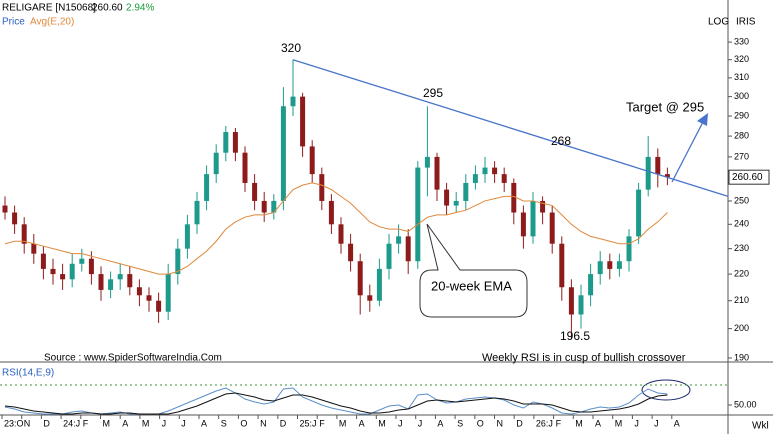 The width and height of the screenshot is (773, 434). Describe the element at coordinates (13, 22) in the screenshot. I see `price-legend: Price` at that location.